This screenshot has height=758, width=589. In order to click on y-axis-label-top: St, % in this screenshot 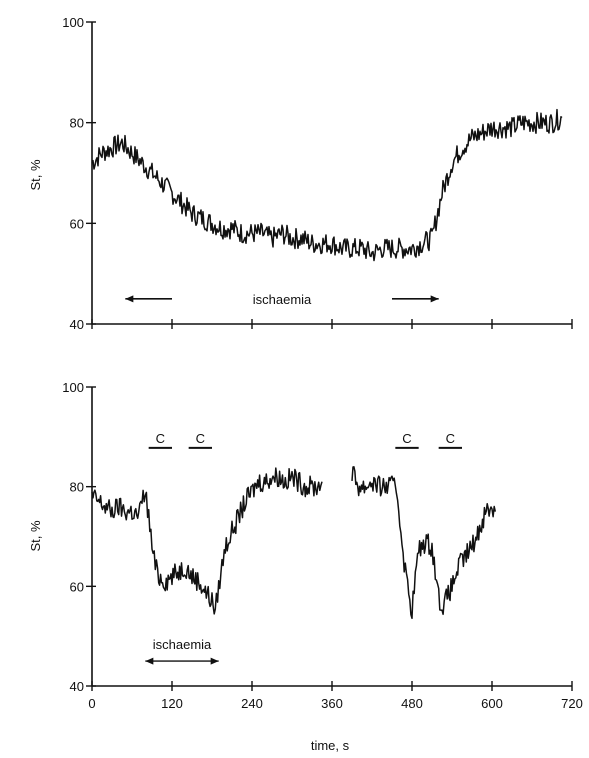, I will do `click(35, 175)`.